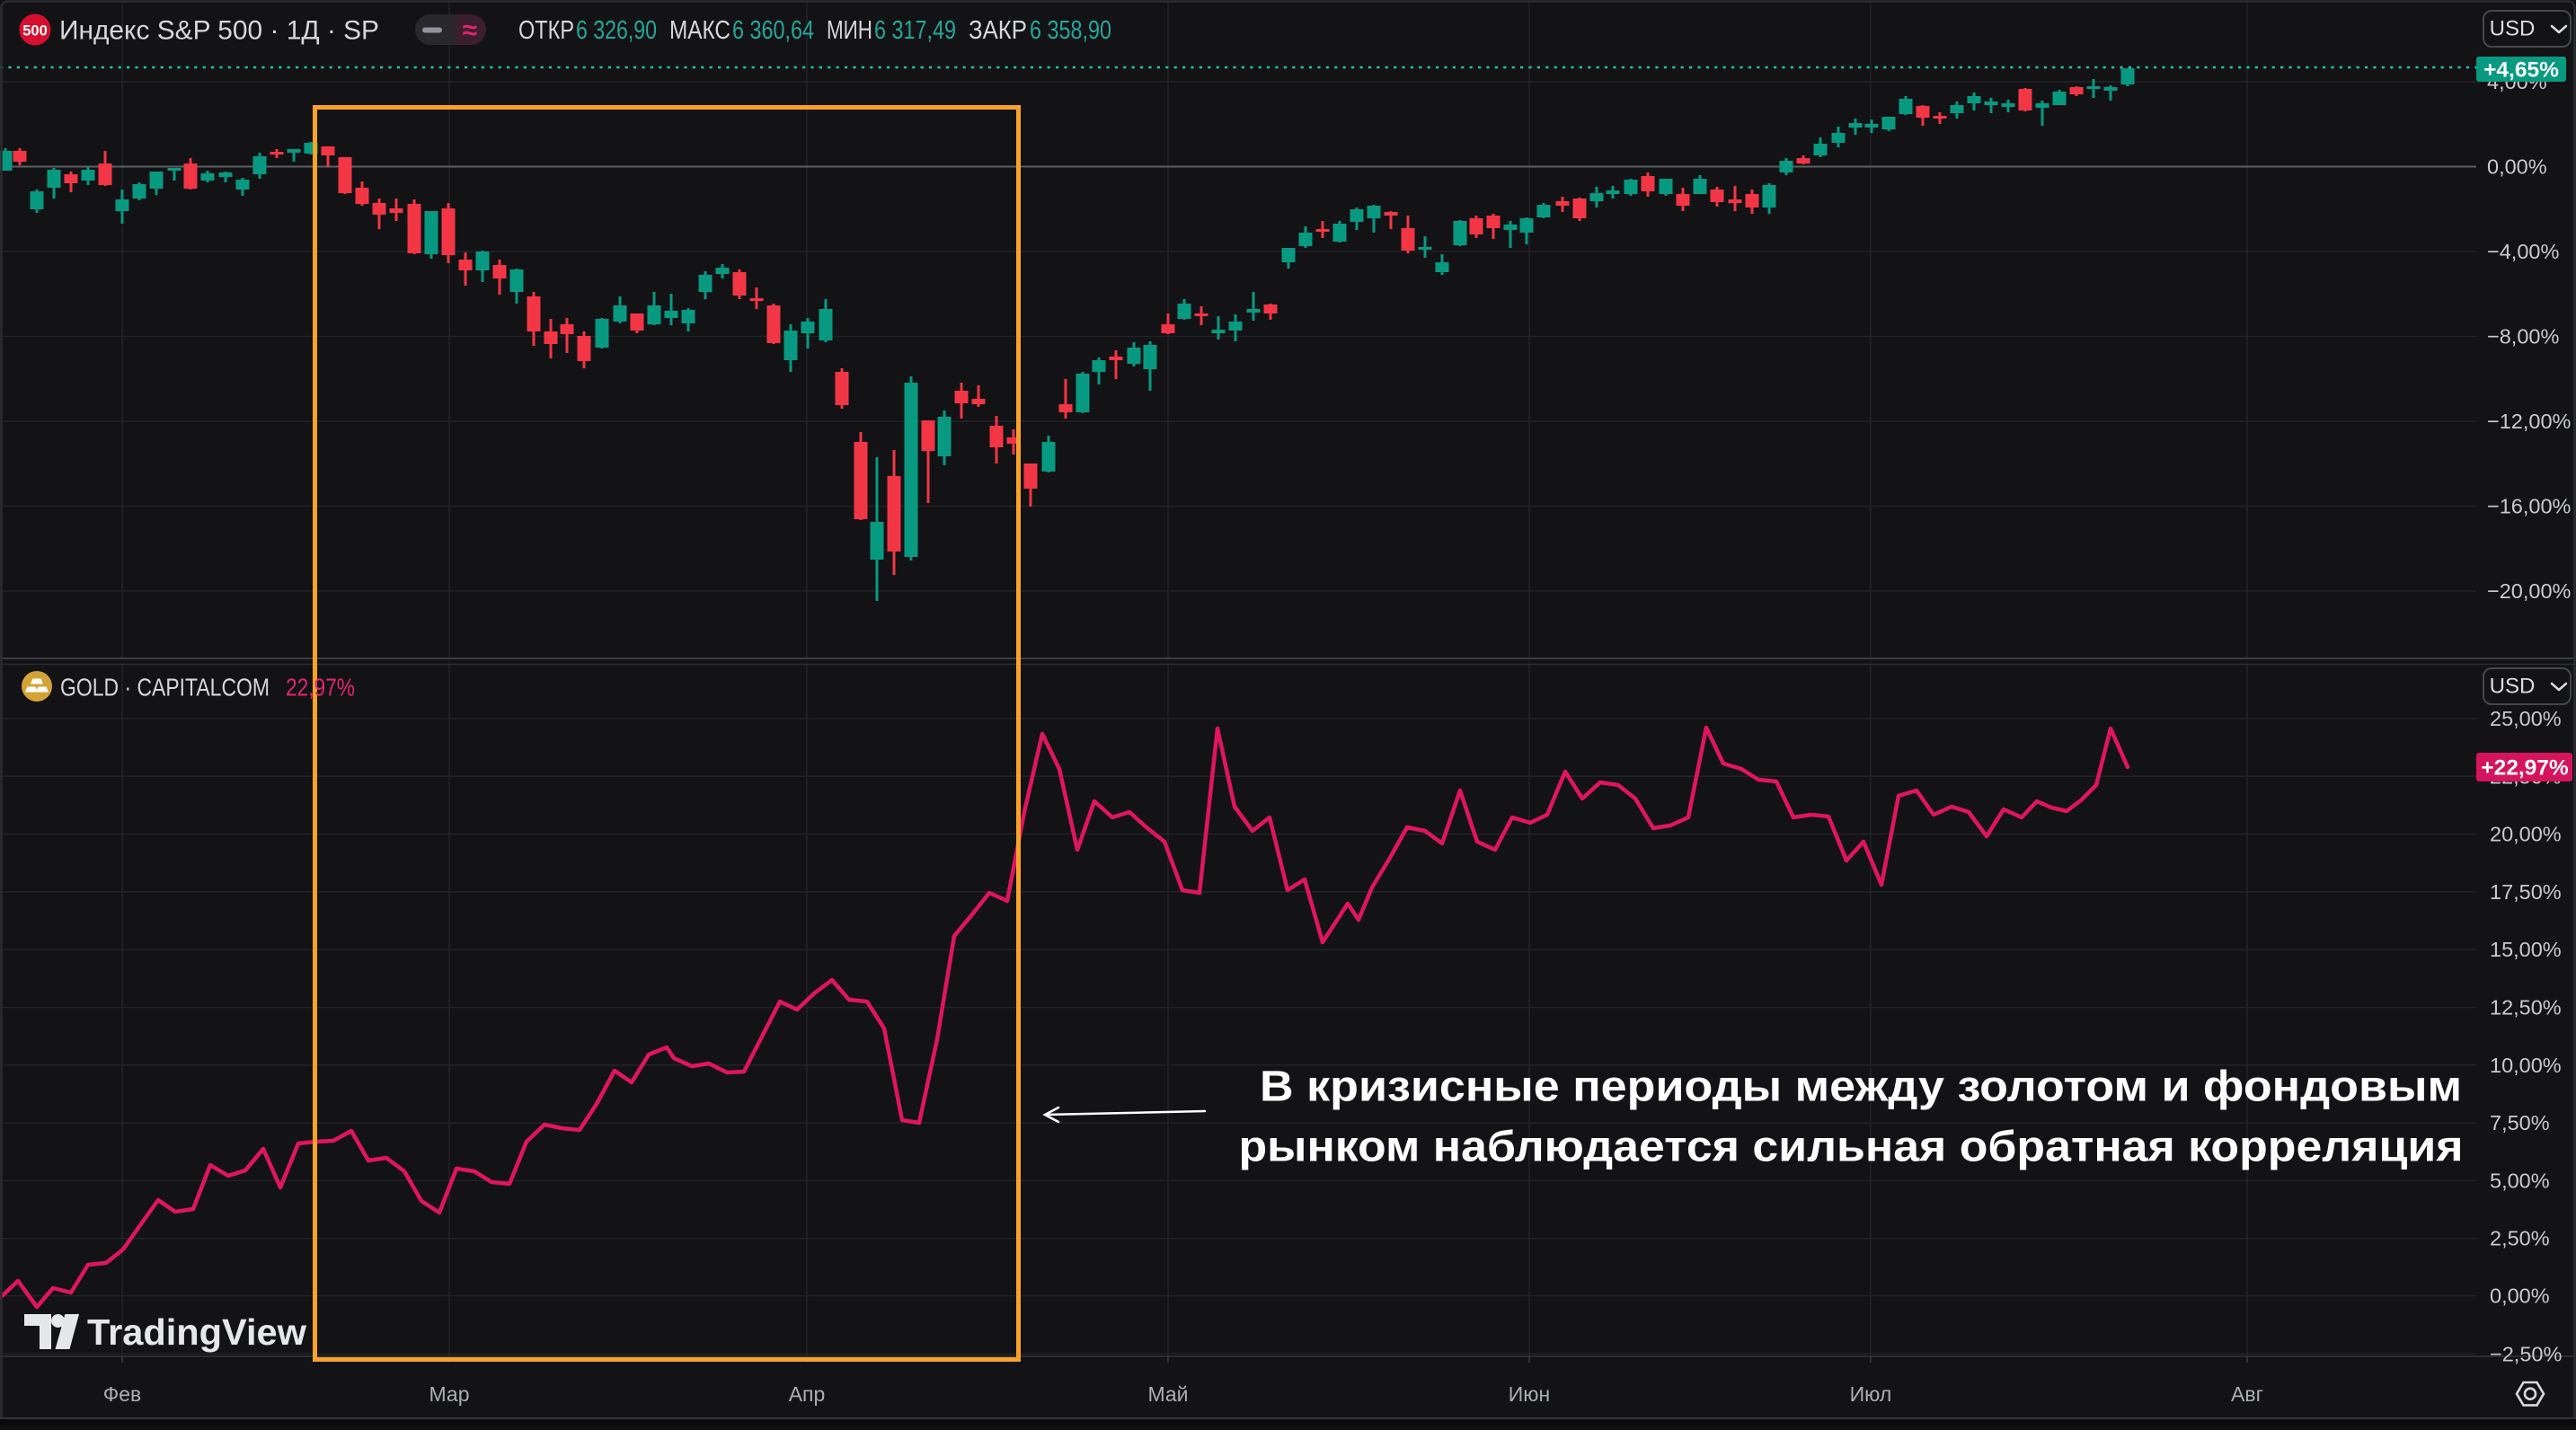  Describe the element at coordinates (2529, 506) in the screenshot. I see `svg-text: −16,00%` at that location.